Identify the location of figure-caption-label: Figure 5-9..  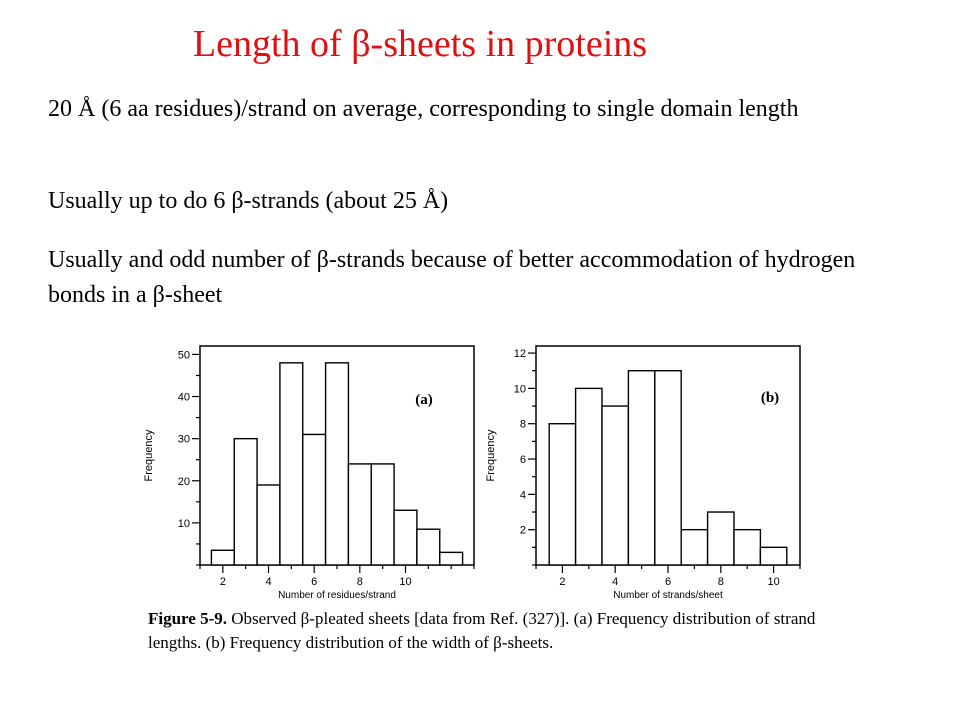
(188, 618).